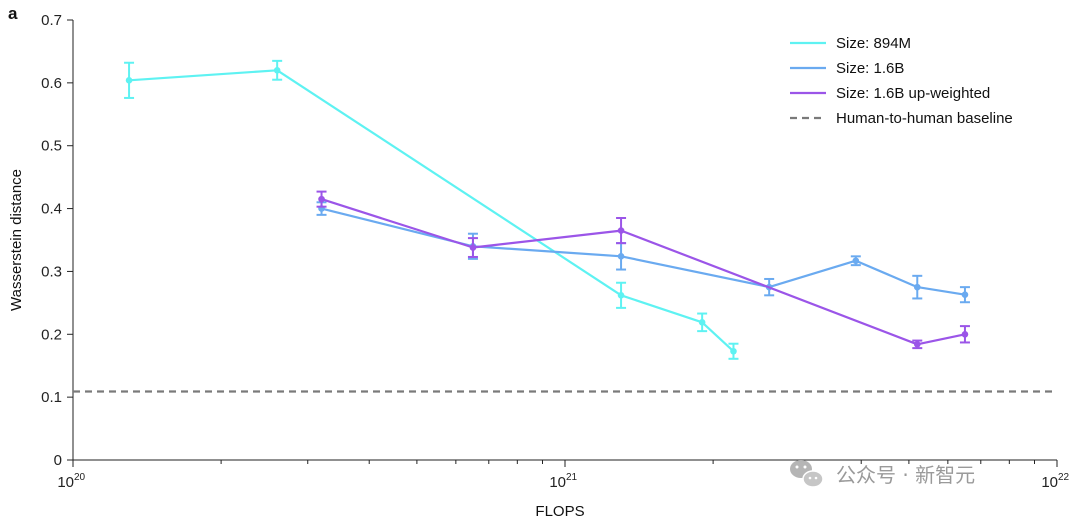 The image size is (1080, 519). I want to click on legend-item: Human-to-human baseline, so click(901, 118).